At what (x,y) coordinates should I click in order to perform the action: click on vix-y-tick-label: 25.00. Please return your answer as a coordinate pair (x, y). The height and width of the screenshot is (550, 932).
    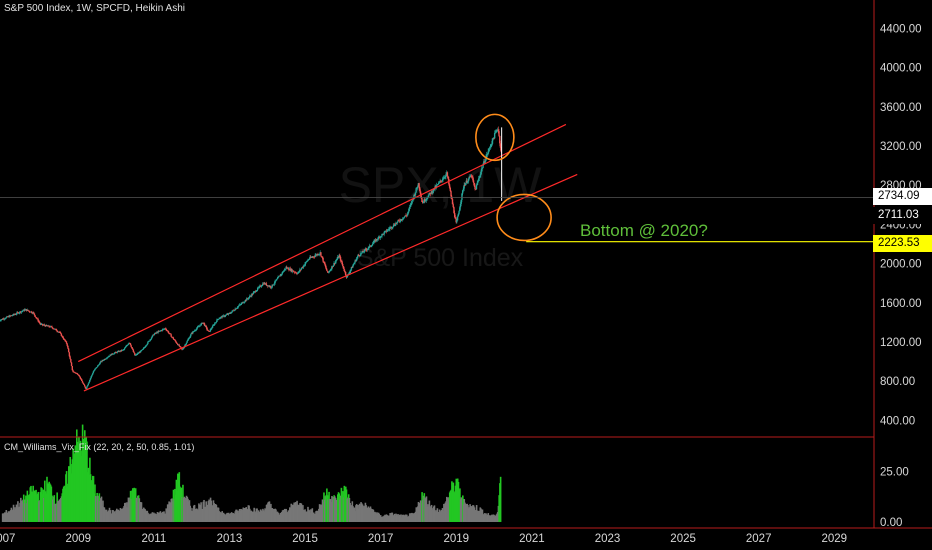
    Looking at the image, I should click on (894, 472).